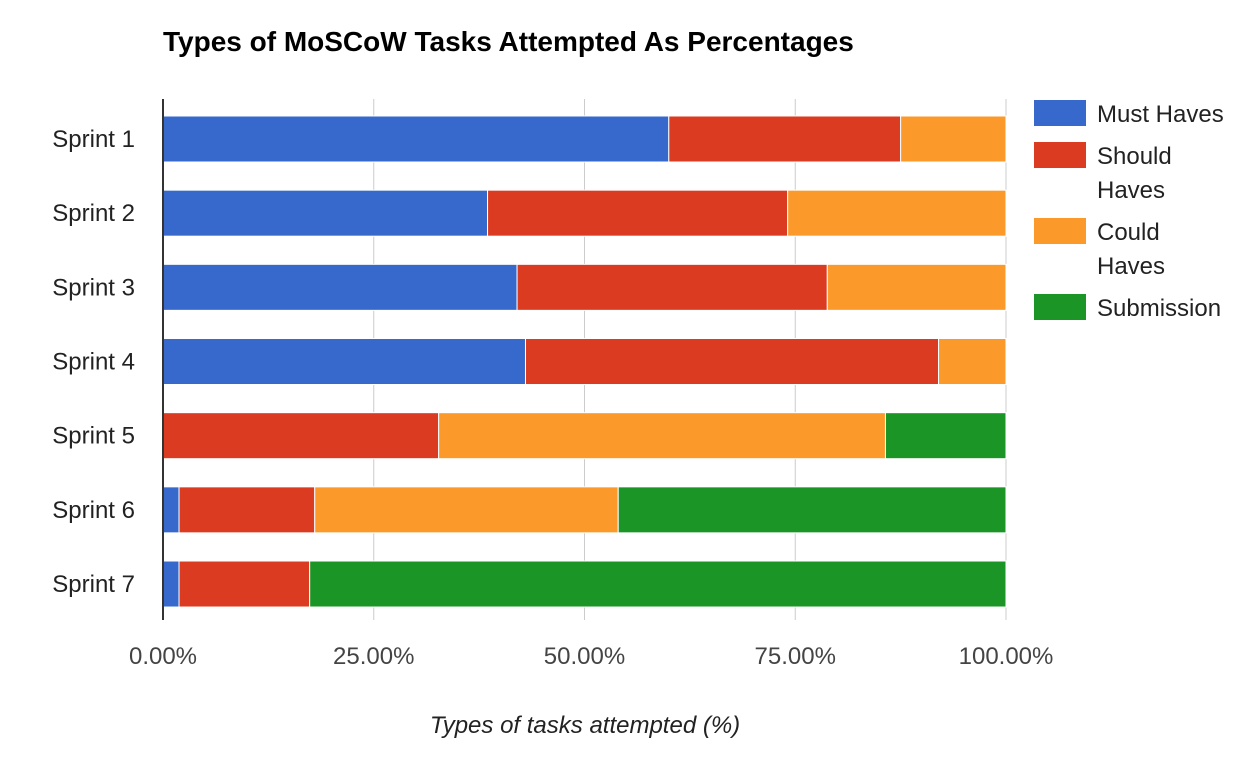 Image resolution: width=1254 pixels, height=766 pixels. I want to click on category-label: Sprint 5, so click(93, 436).